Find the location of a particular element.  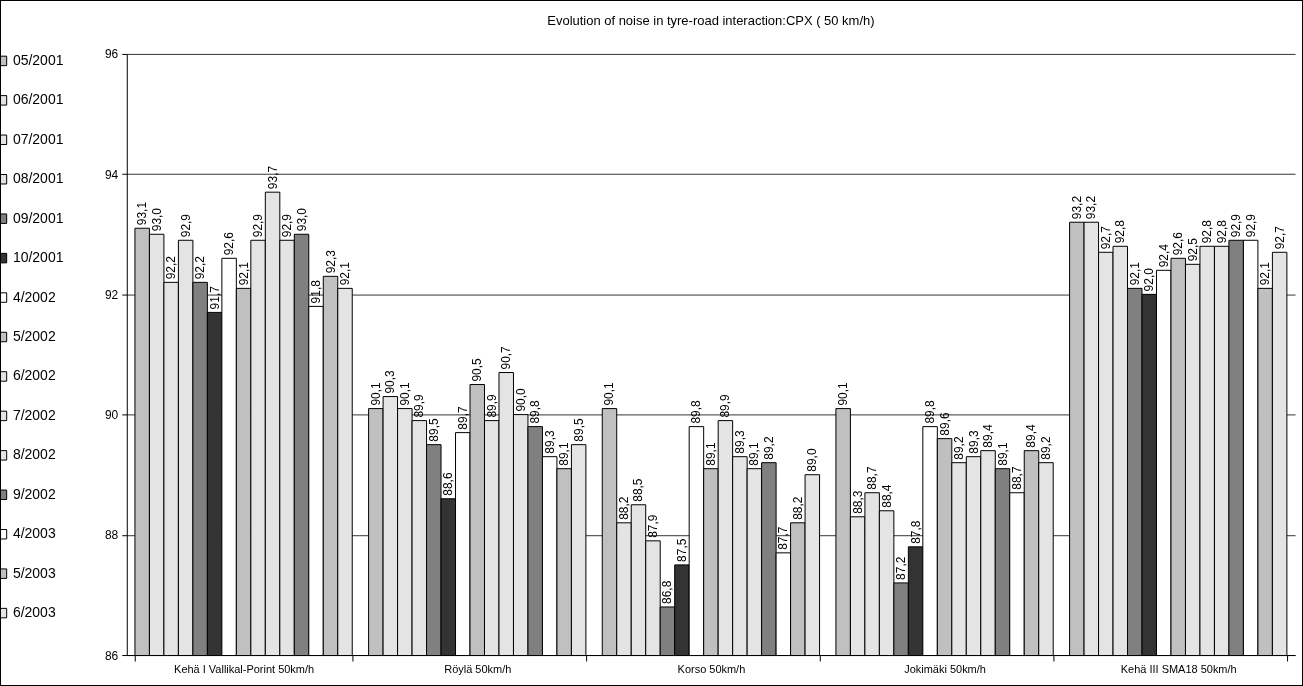

legend-label: 06/2001 is located at coordinates (38, 99).